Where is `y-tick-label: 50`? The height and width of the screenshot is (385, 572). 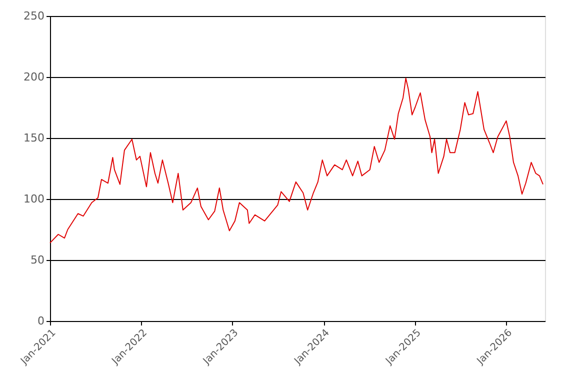
y-tick-label: 50 is located at coordinates (37, 260).